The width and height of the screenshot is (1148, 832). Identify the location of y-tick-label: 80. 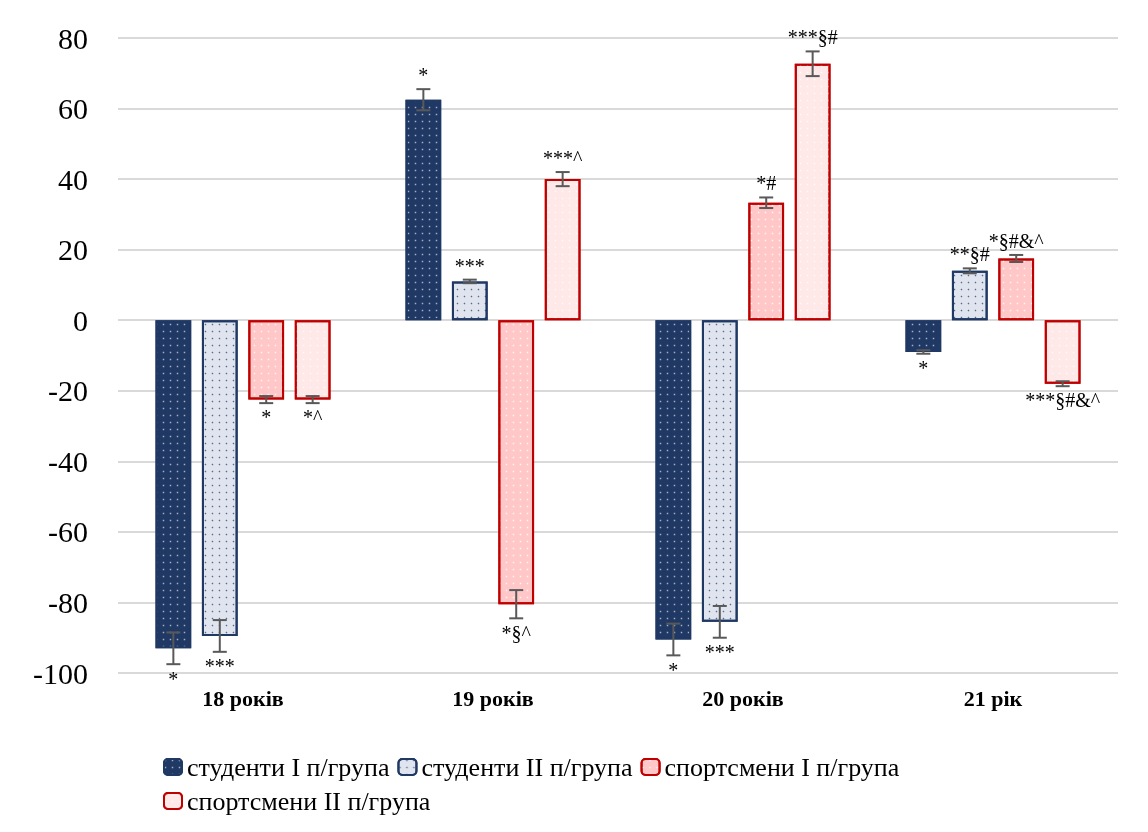
(73, 38).